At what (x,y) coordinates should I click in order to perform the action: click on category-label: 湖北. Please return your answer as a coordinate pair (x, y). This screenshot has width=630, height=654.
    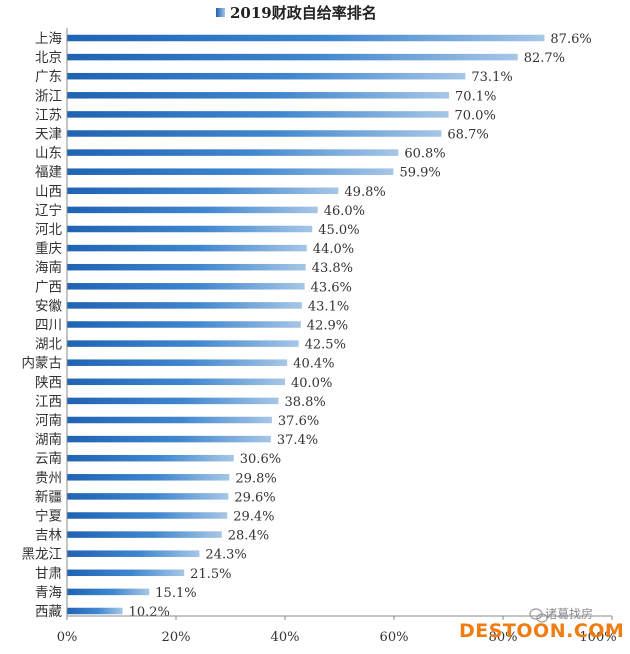
    Looking at the image, I should click on (48, 345).